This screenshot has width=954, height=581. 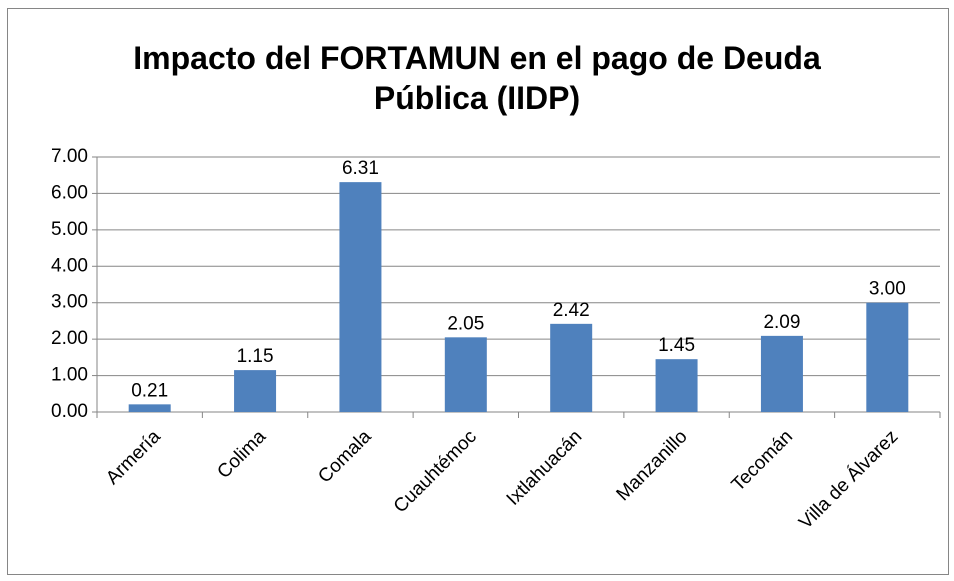 What do you see at coordinates (360, 168) in the screenshot?
I see `data-label: 6.31` at bounding box center [360, 168].